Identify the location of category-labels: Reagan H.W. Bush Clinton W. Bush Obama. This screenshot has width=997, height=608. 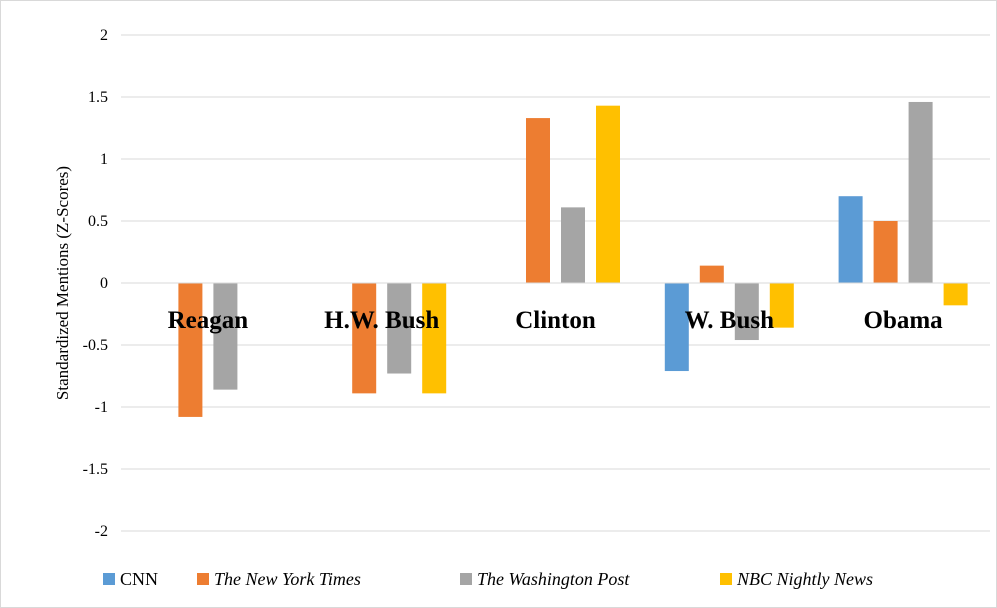
(556, 320).